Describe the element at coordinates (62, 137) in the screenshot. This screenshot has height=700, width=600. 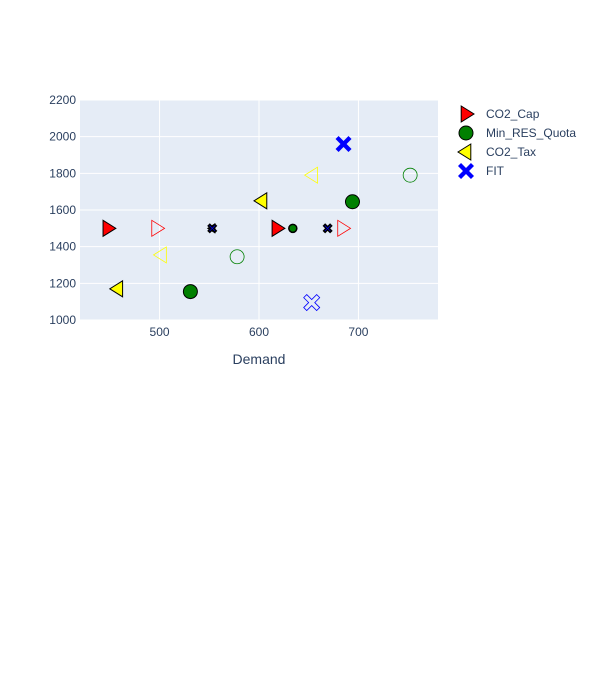
I see `y-tick-label: 2000` at that location.